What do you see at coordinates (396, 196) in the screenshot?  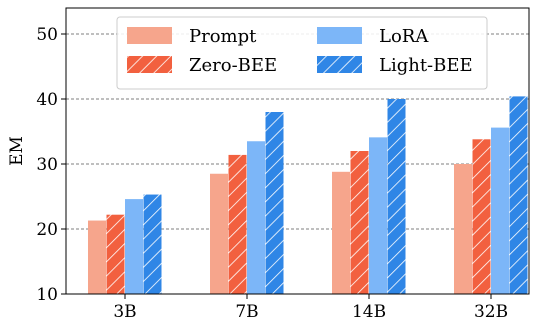 I see `bar-light-bee-14b` at bounding box center [396, 196].